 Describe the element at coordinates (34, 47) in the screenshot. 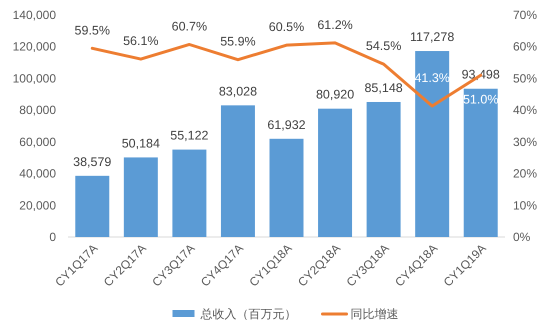

I see `y-tick-label: 120,000` at that location.